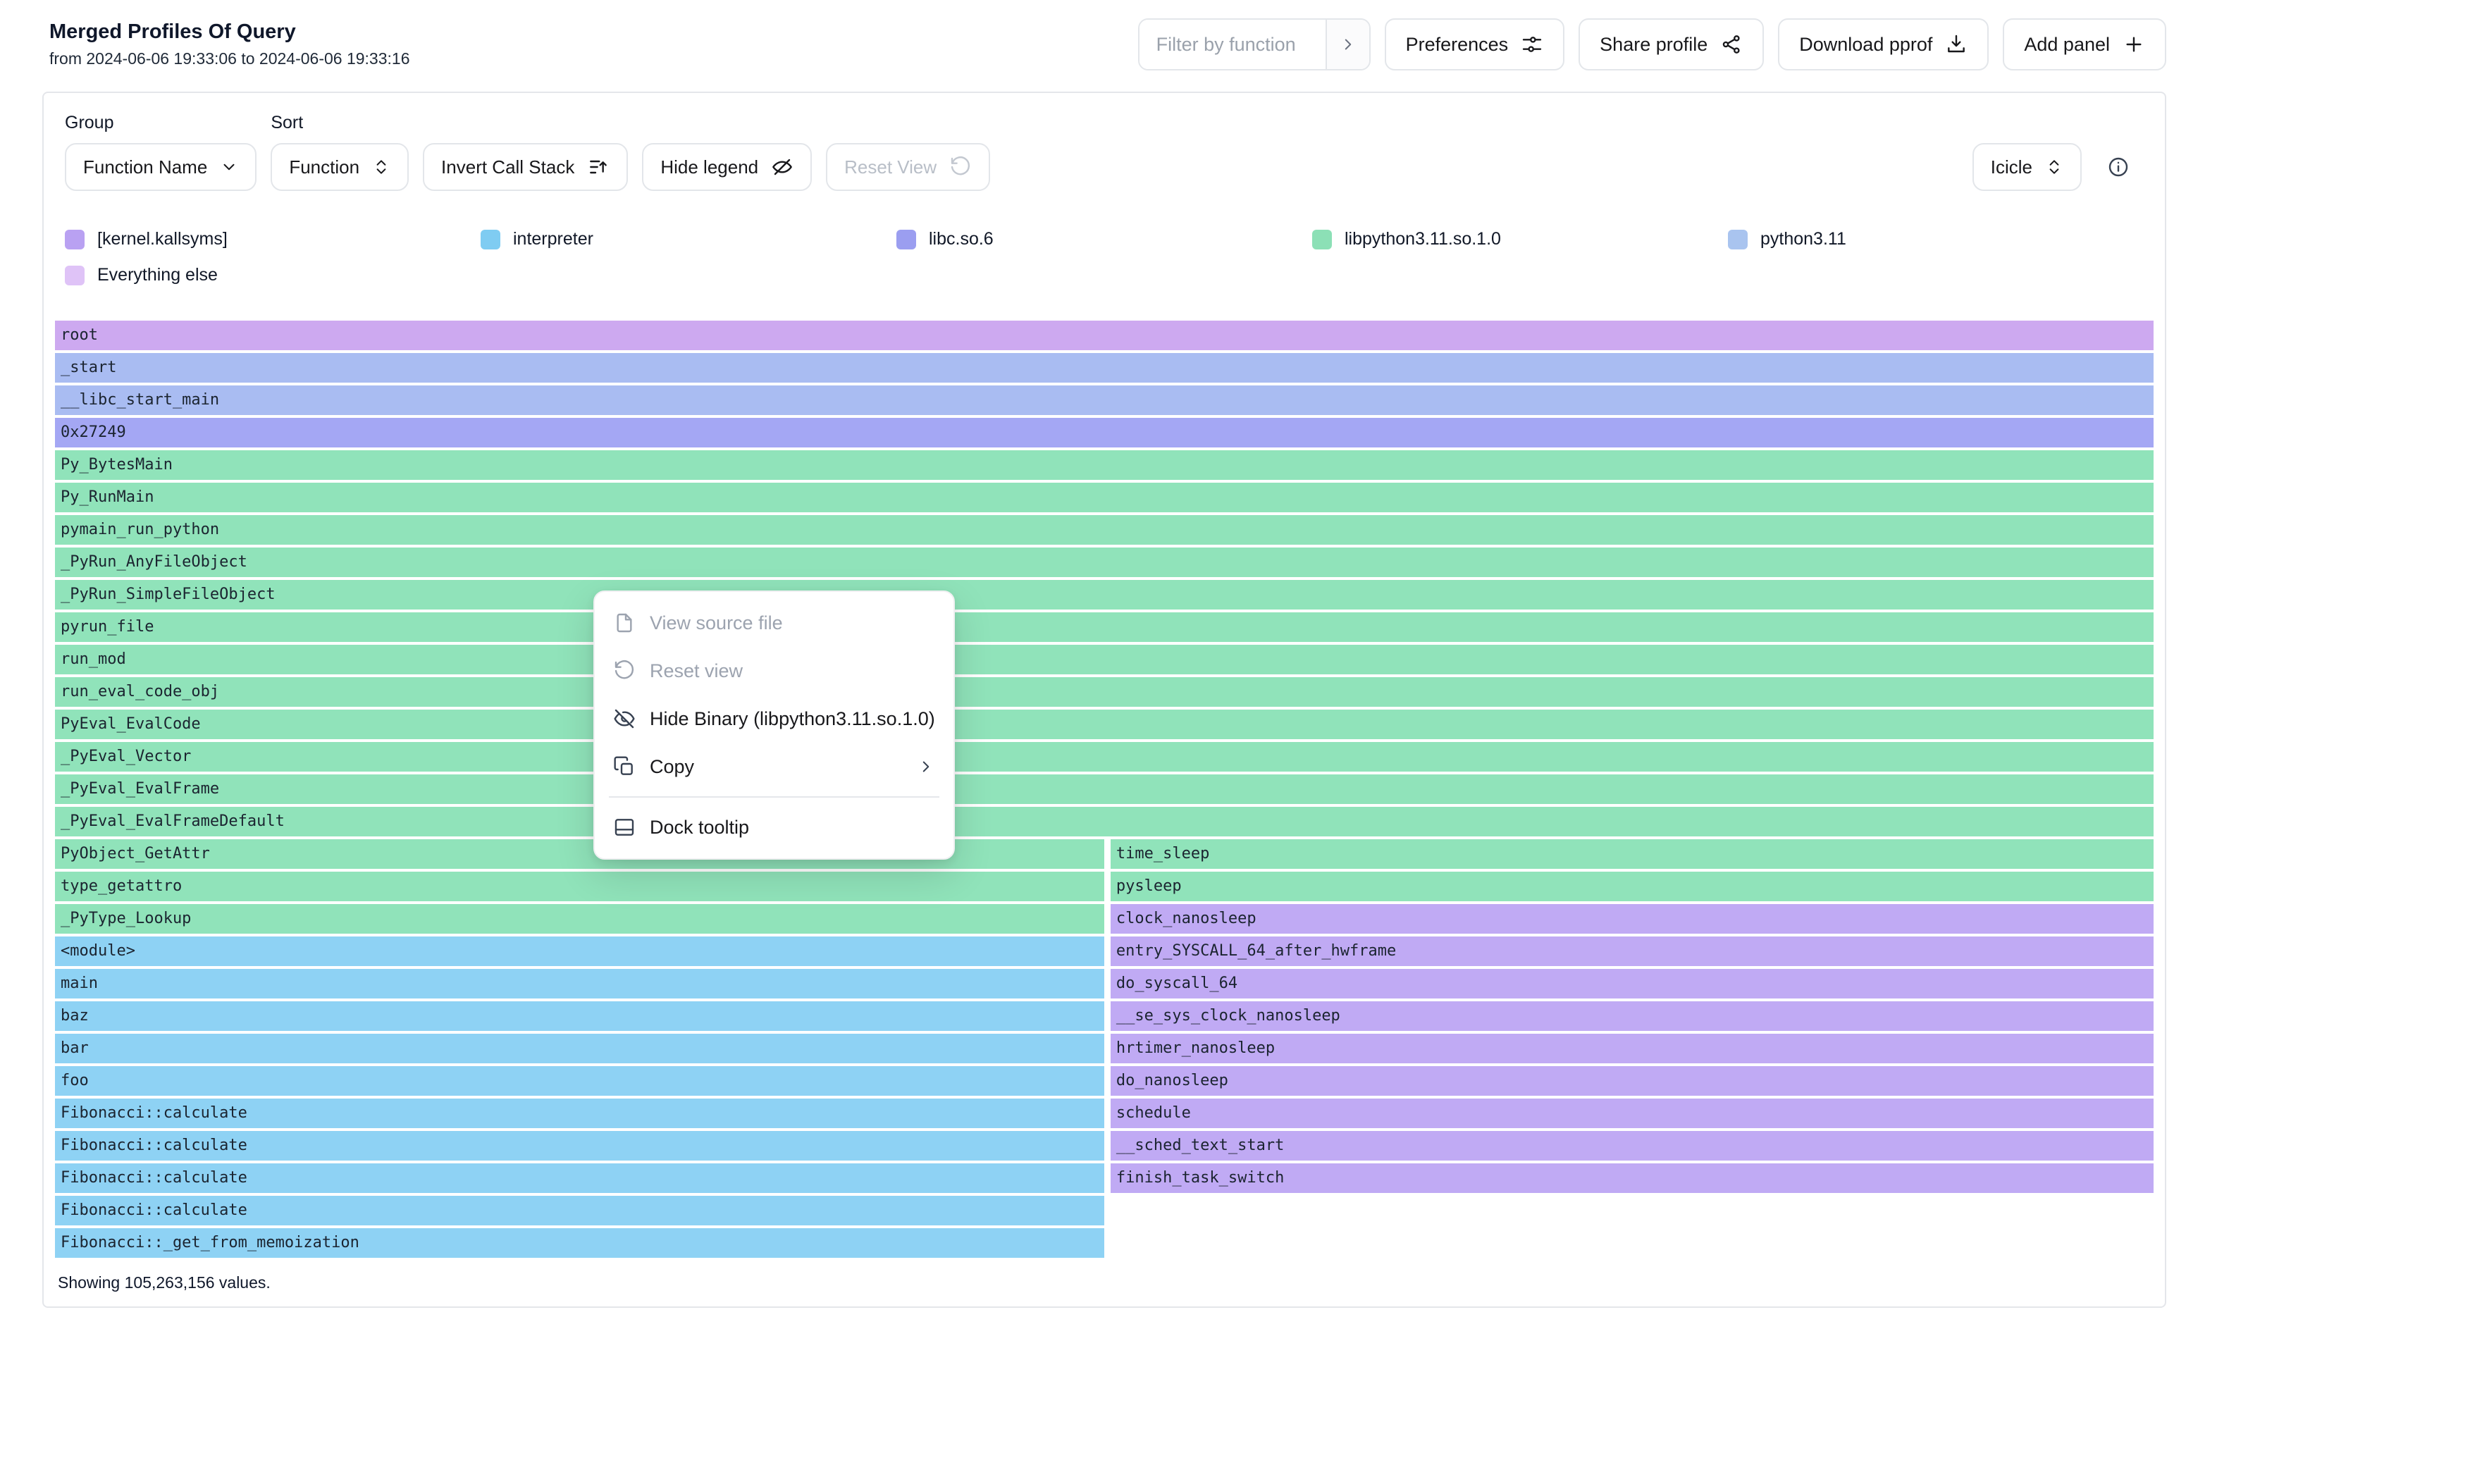 This screenshot has width=2489, height=1484. What do you see at coordinates (579, 1081) in the screenshot?
I see `flamegraph-node: foo` at bounding box center [579, 1081].